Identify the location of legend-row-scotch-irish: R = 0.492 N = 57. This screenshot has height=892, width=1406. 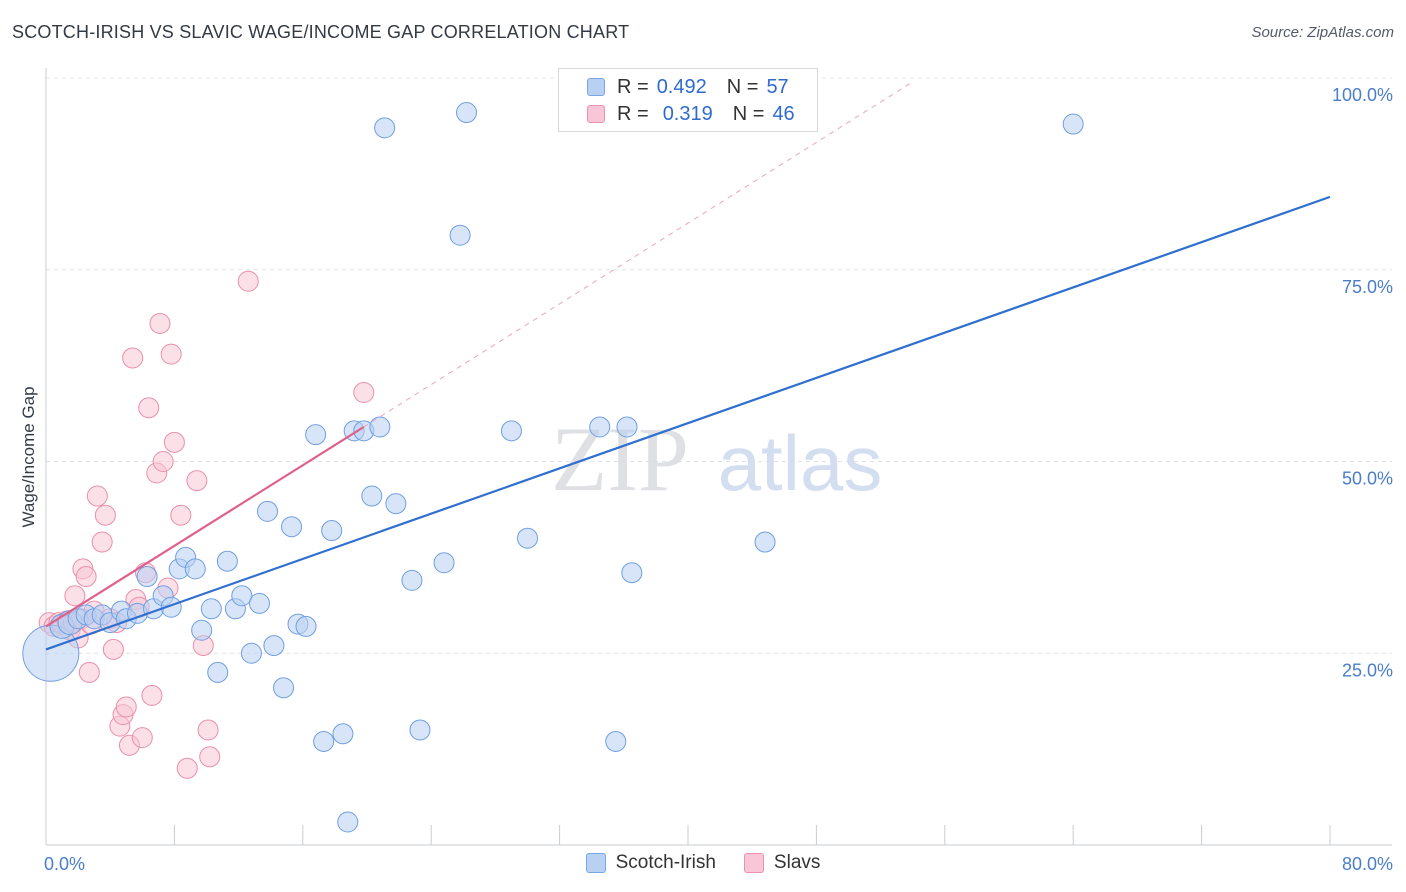
(674, 87).